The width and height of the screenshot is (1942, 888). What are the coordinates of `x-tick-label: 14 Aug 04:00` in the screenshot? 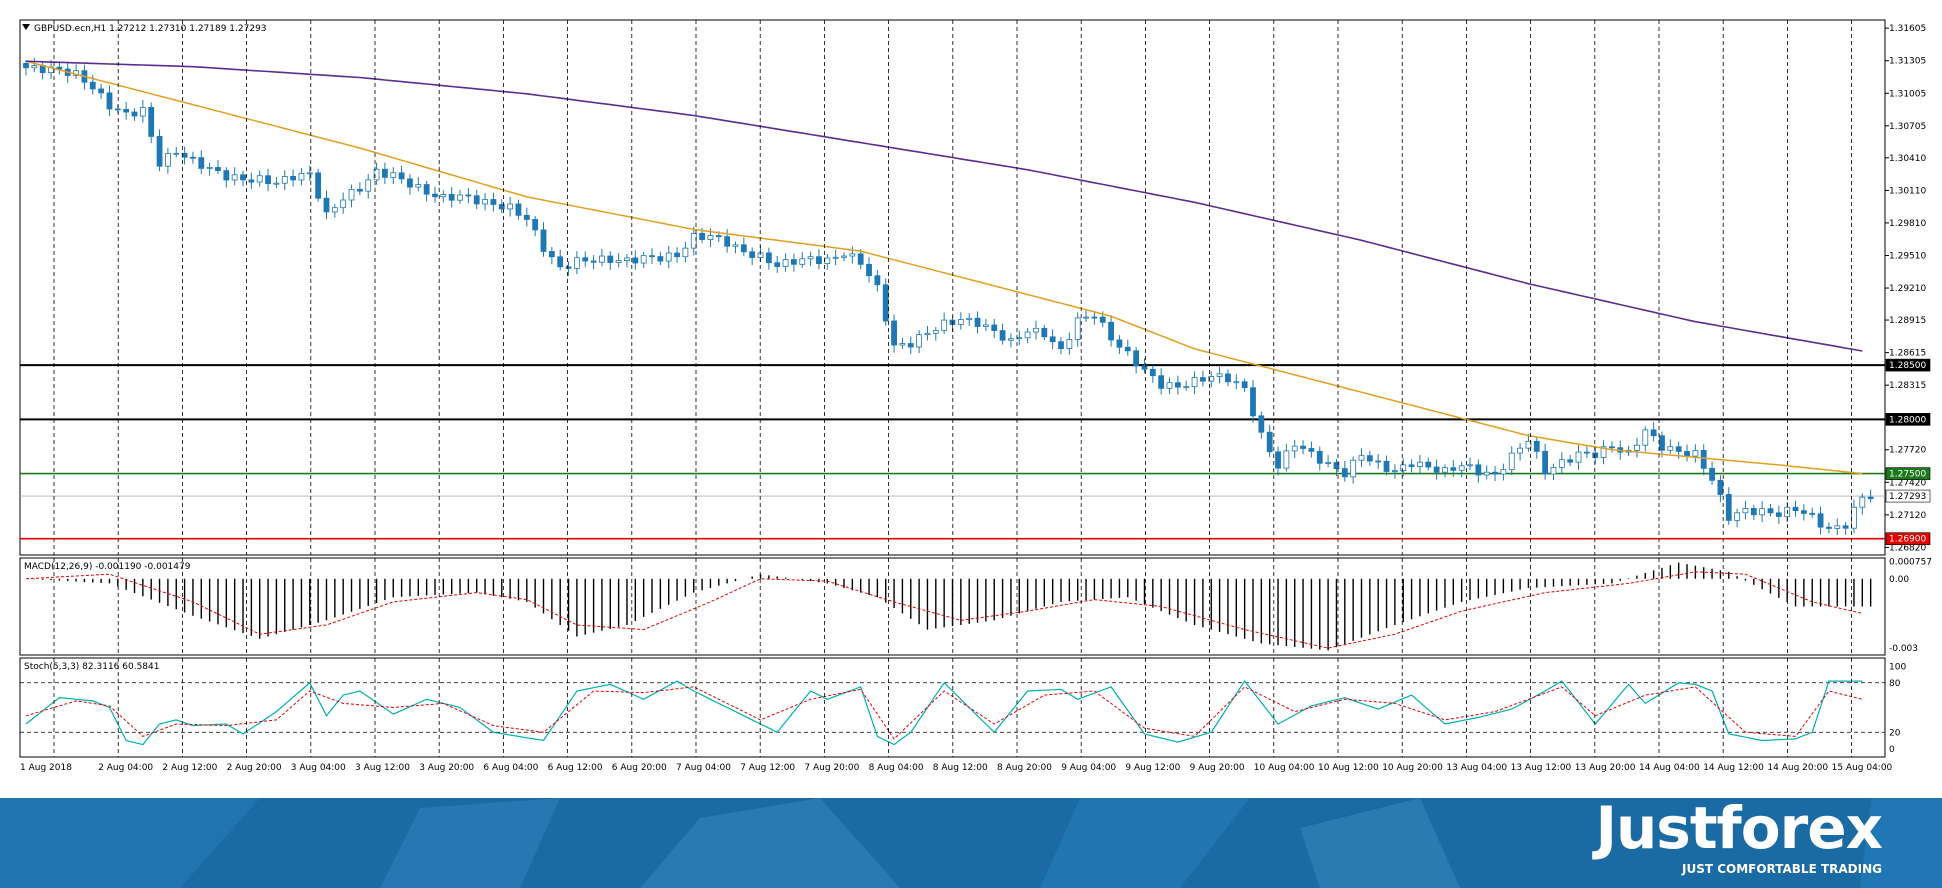 It's located at (1669, 768).